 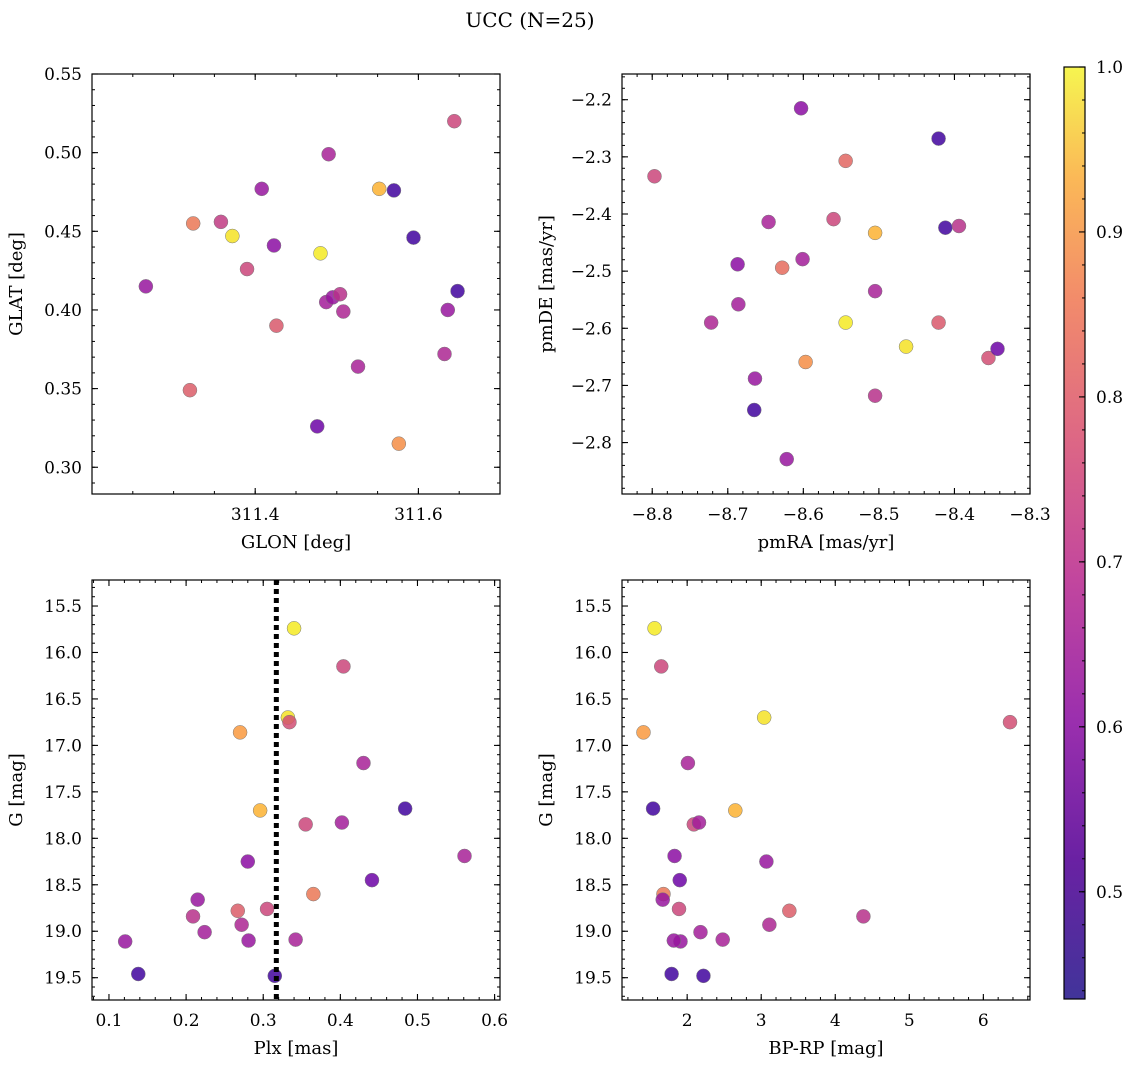 What do you see at coordinates (63, 75) in the screenshot?
I see `y-tick-label: 0.55` at bounding box center [63, 75].